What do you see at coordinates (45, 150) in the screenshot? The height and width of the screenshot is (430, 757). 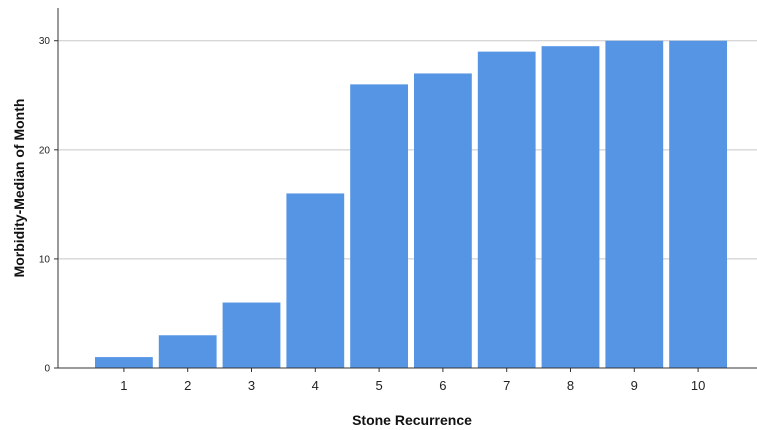 I see `y-tick-label: 20` at bounding box center [45, 150].